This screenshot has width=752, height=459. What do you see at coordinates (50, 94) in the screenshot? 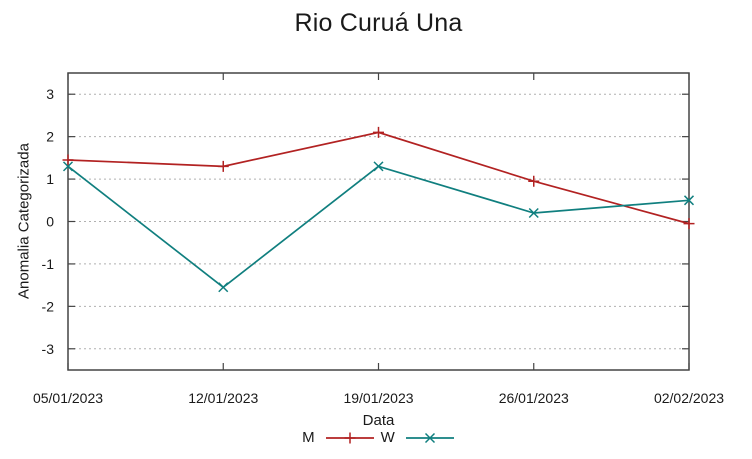
I see `y-tick-label: 3` at bounding box center [50, 94].